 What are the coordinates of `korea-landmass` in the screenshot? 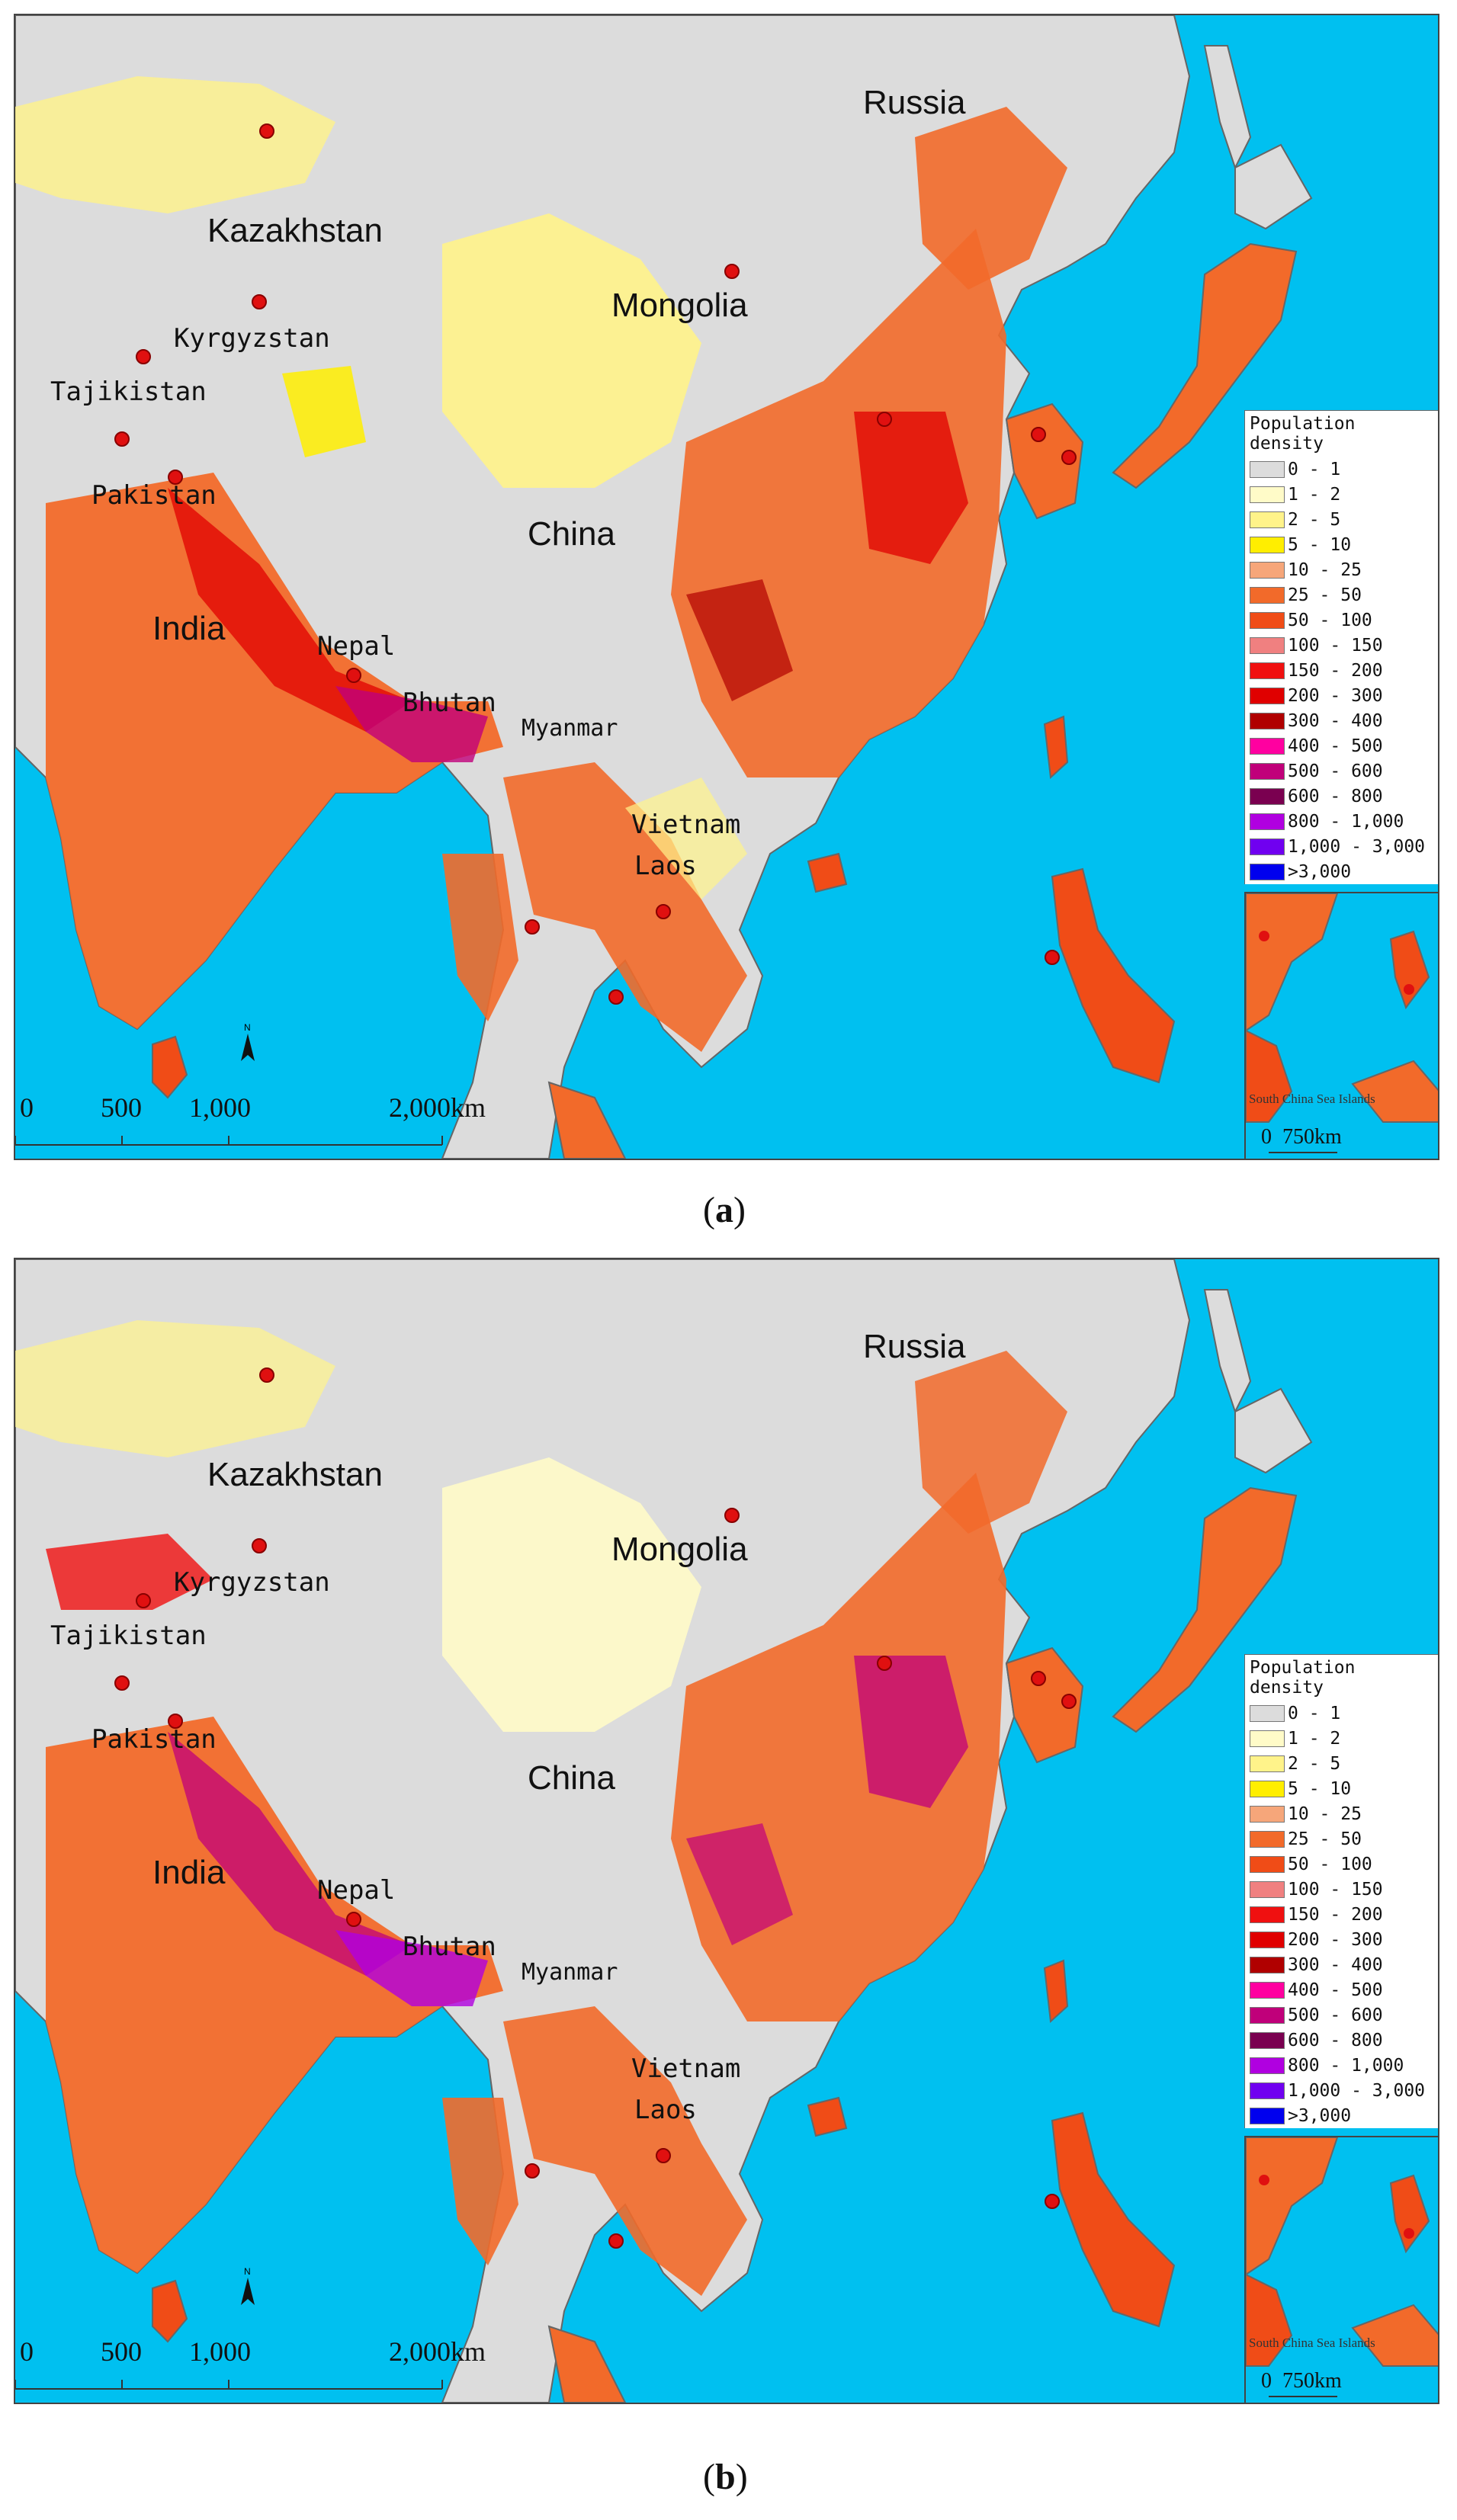 It's located at (1045, 1705).